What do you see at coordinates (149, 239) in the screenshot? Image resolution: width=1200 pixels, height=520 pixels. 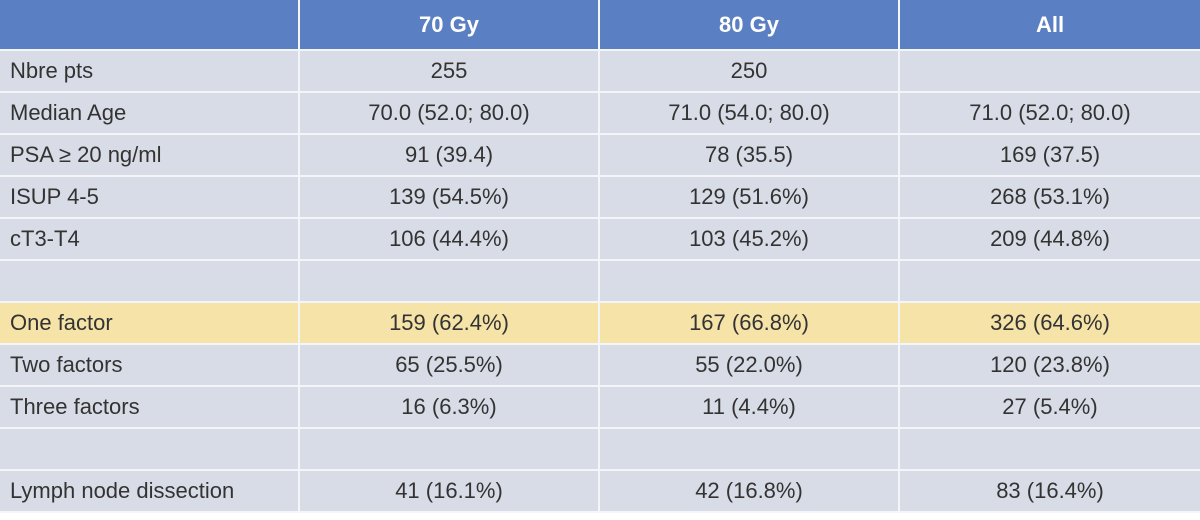 I see `row-label: cT3-T4` at bounding box center [149, 239].